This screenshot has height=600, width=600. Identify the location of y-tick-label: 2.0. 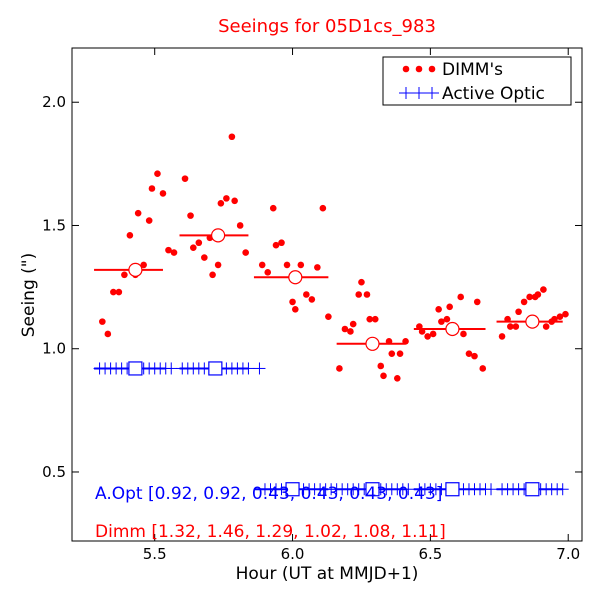
(54, 102).